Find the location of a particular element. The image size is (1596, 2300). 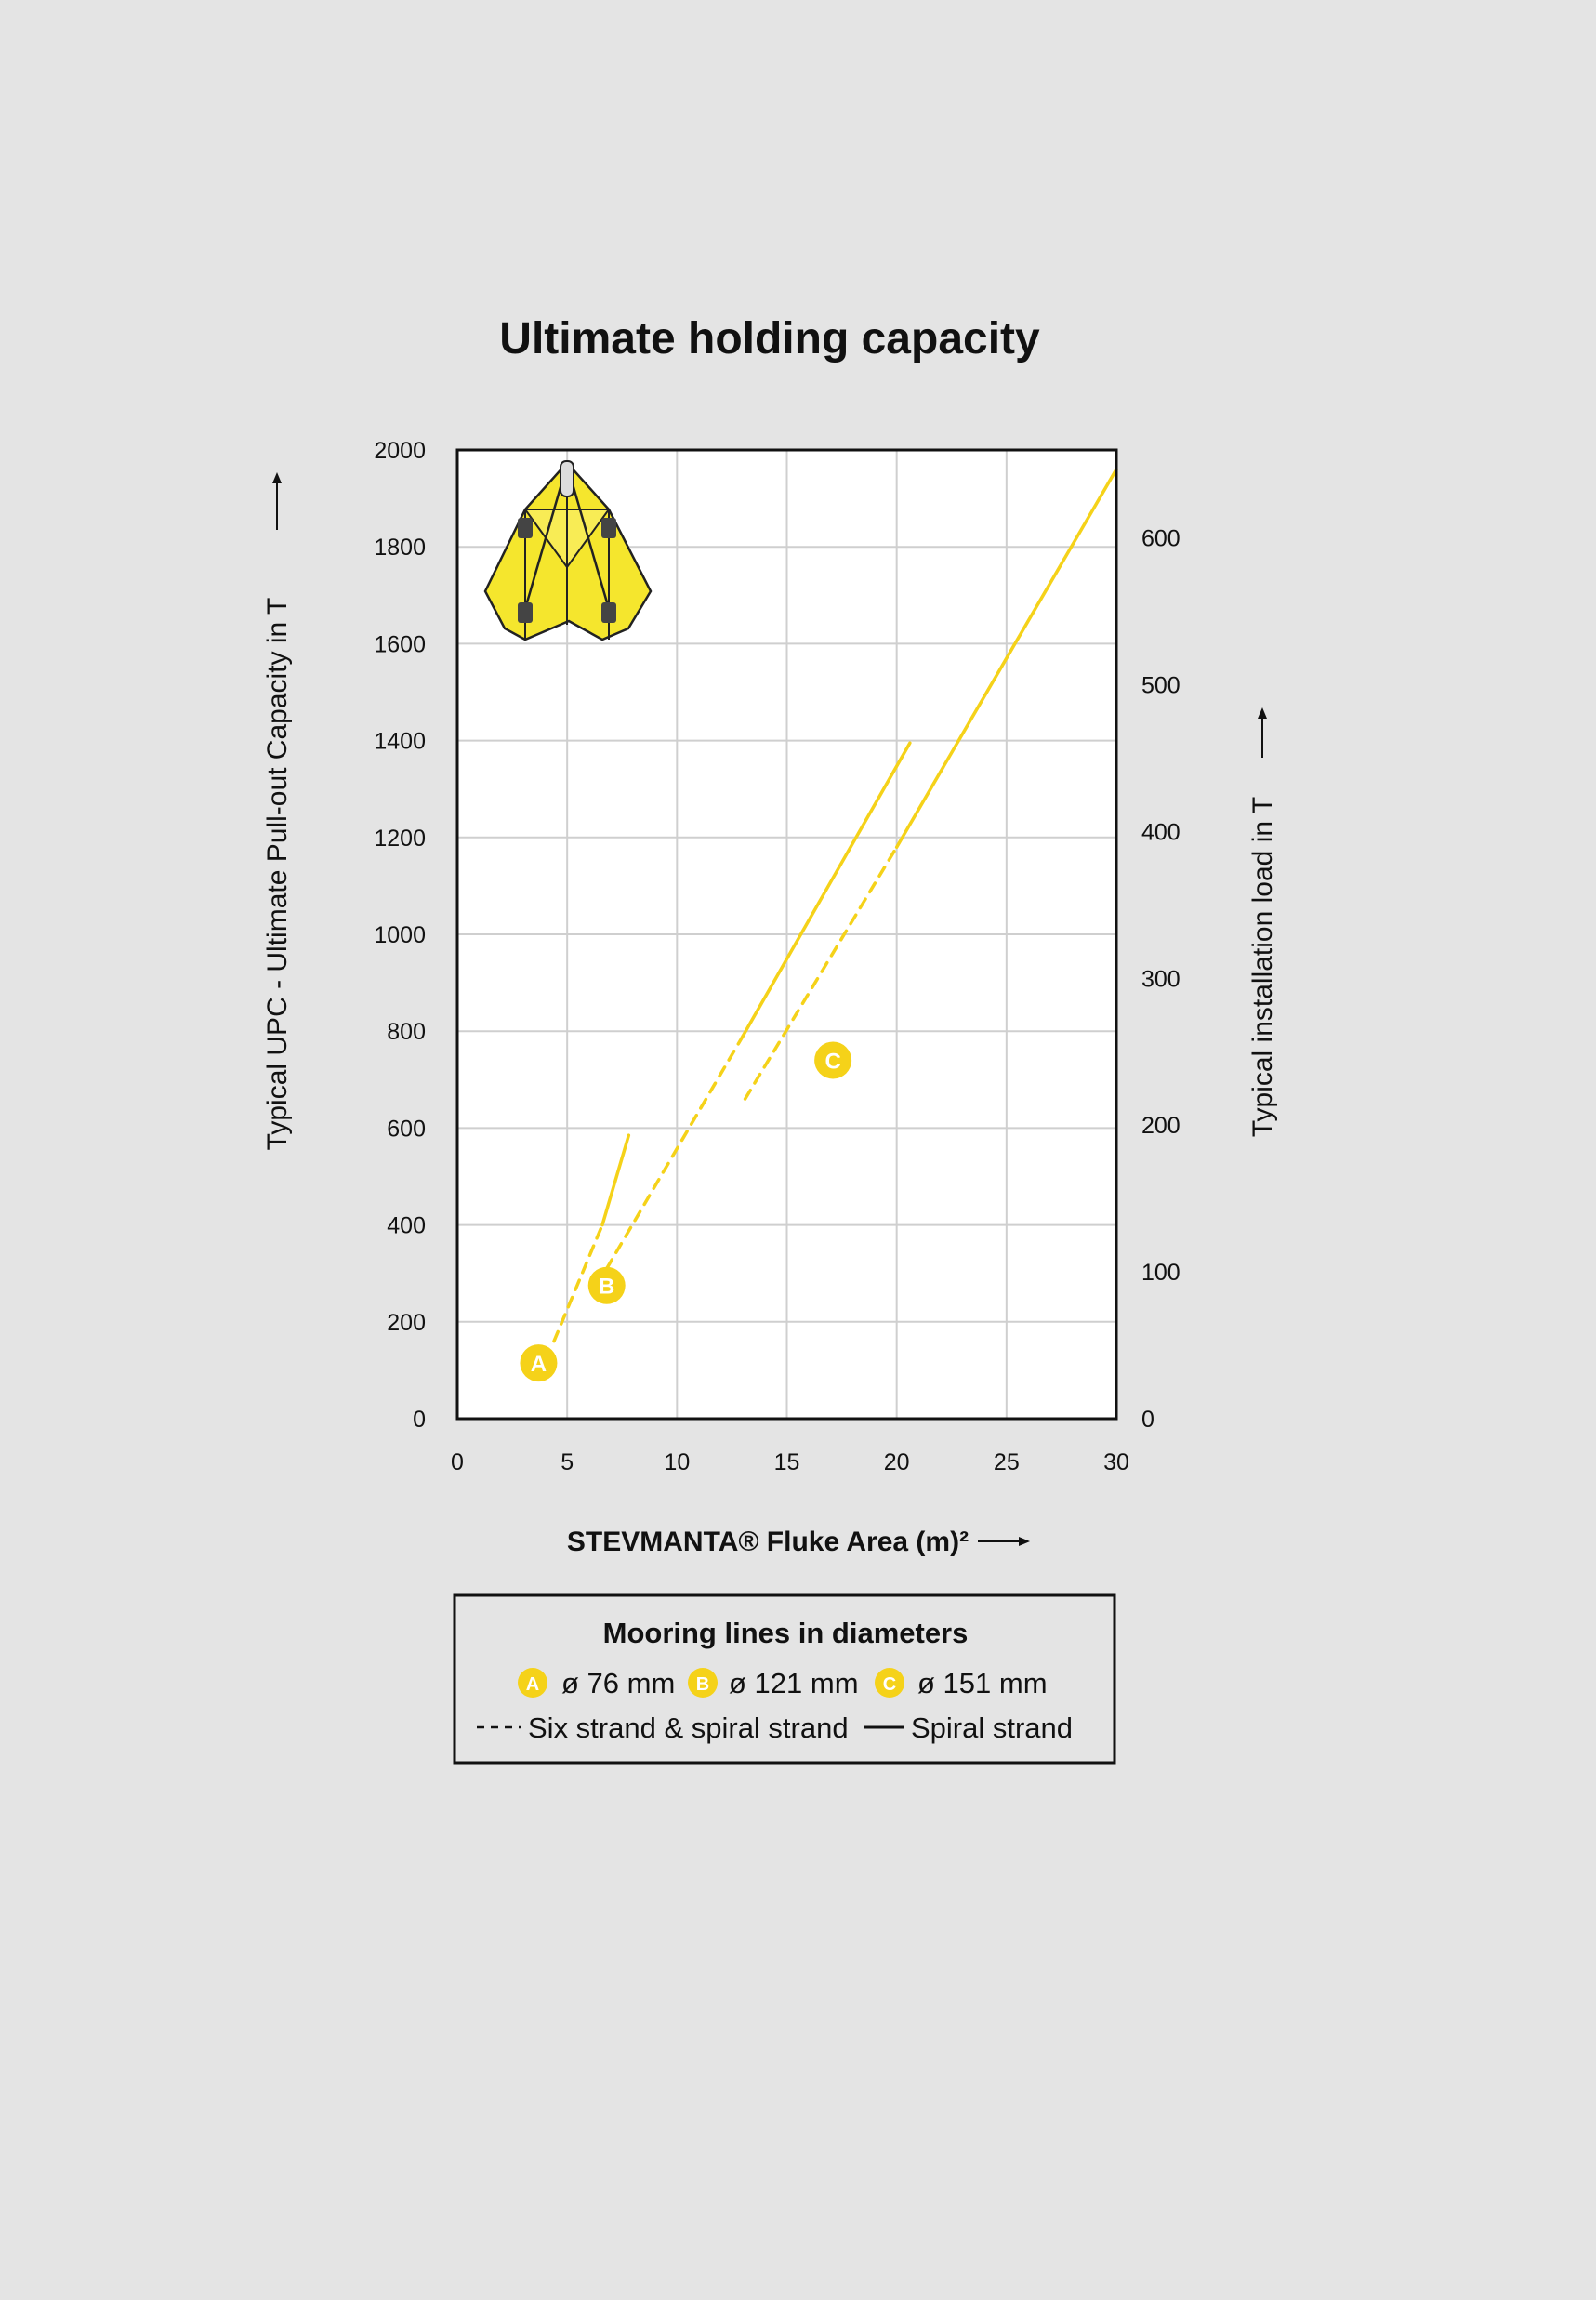

y-tick-right-label: 500 is located at coordinates (1161, 686).